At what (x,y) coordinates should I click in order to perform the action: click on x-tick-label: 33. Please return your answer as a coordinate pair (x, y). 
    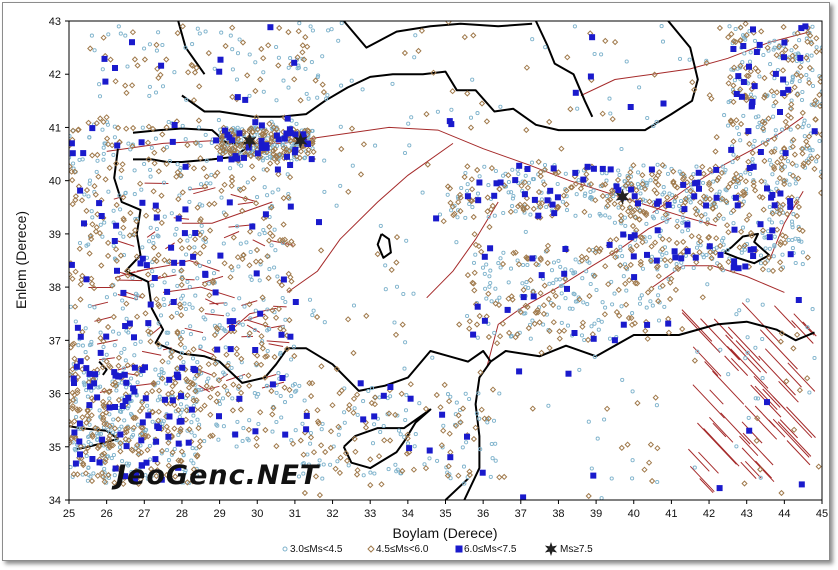
    Looking at the image, I should click on (370, 514).